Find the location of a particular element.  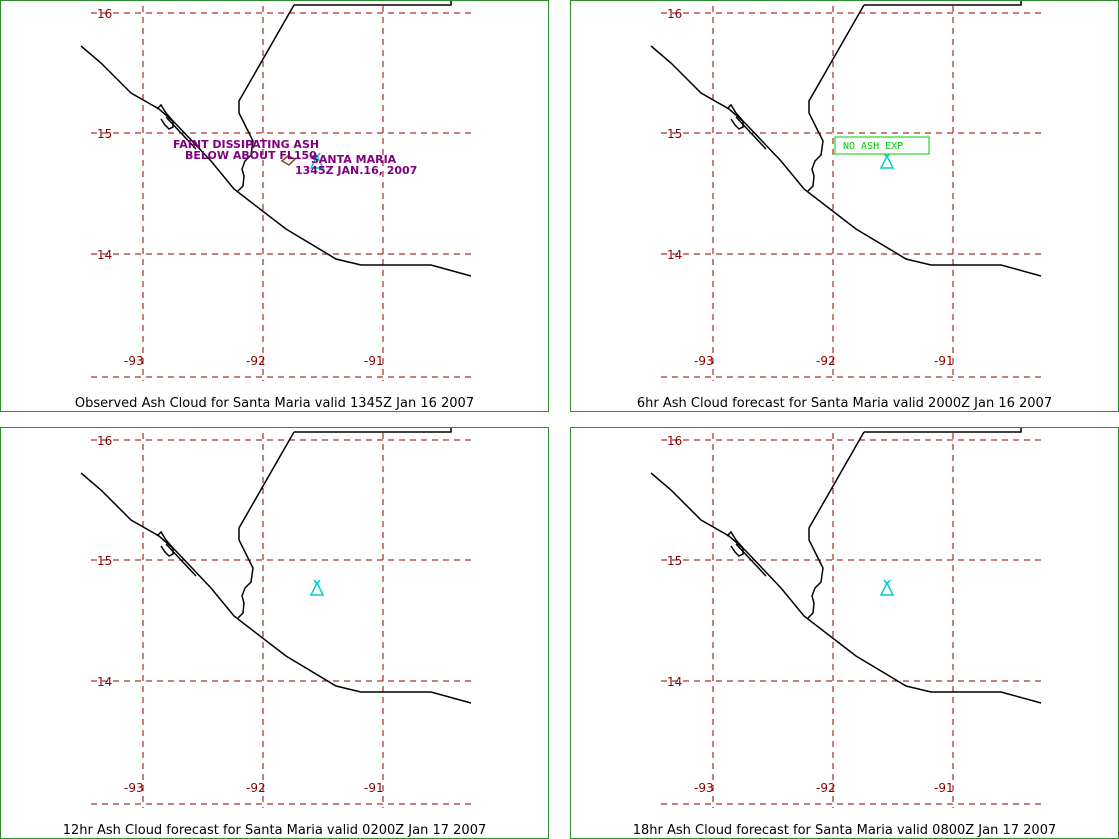

ash-cloud-polygon is located at coordinates (288, 160).